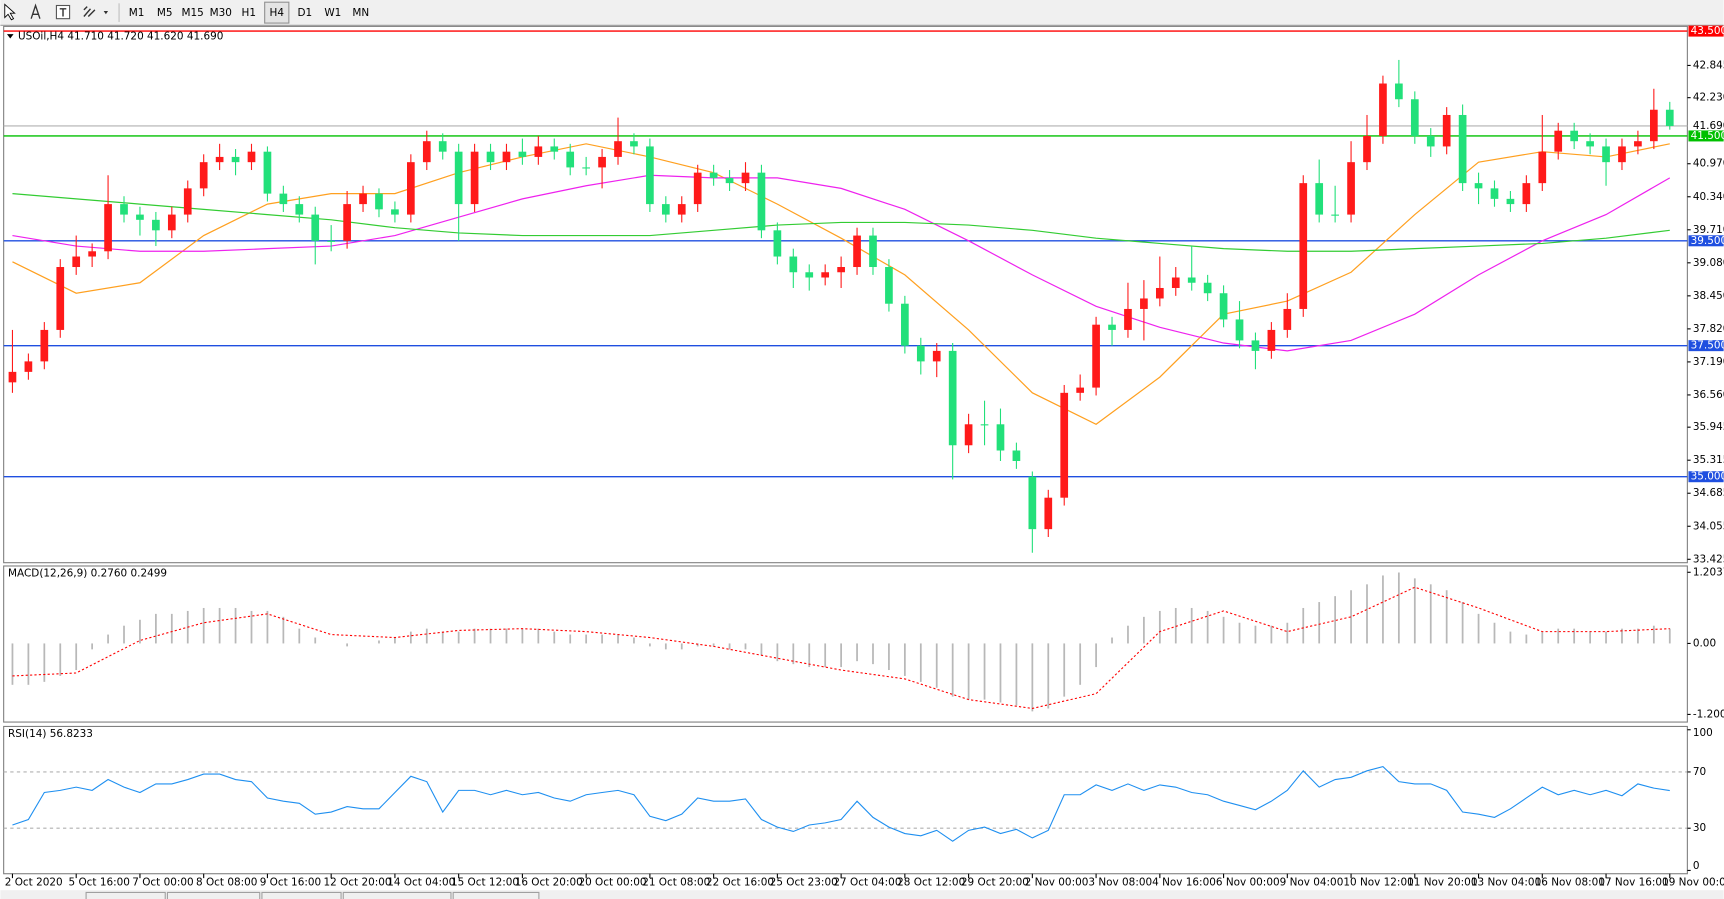 The image size is (1724, 899). Describe the element at coordinates (862, 13) in the screenshot. I see `toolbar` at that location.